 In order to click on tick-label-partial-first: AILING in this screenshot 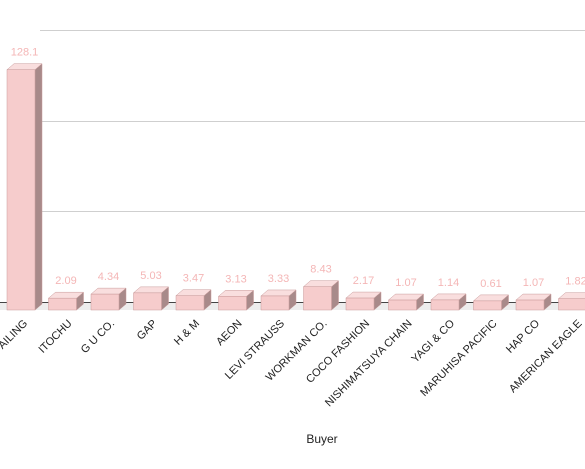, I will do `click(15, 335)`.